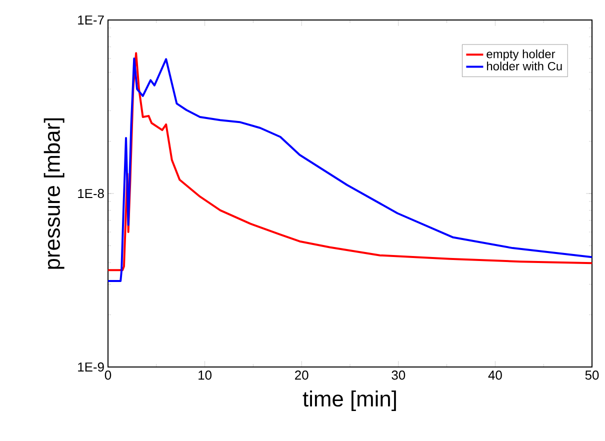 Image resolution: width=605 pixels, height=441 pixels. I want to click on x-axis-title: time [min], so click(349, 400).